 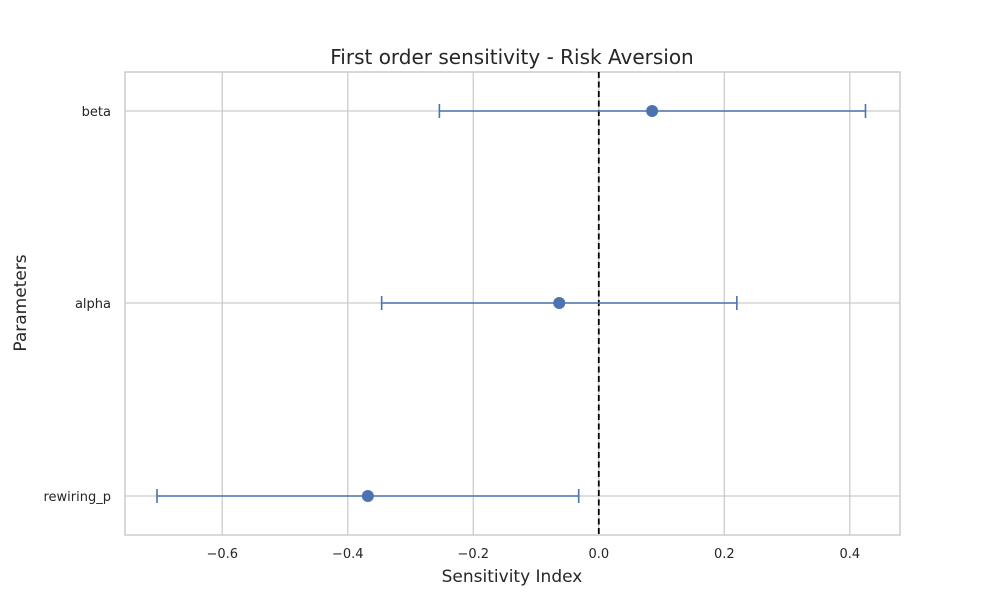 I want to click on y-tick-labels: beta alpha rewiring_p, so click(x=77, y=305).